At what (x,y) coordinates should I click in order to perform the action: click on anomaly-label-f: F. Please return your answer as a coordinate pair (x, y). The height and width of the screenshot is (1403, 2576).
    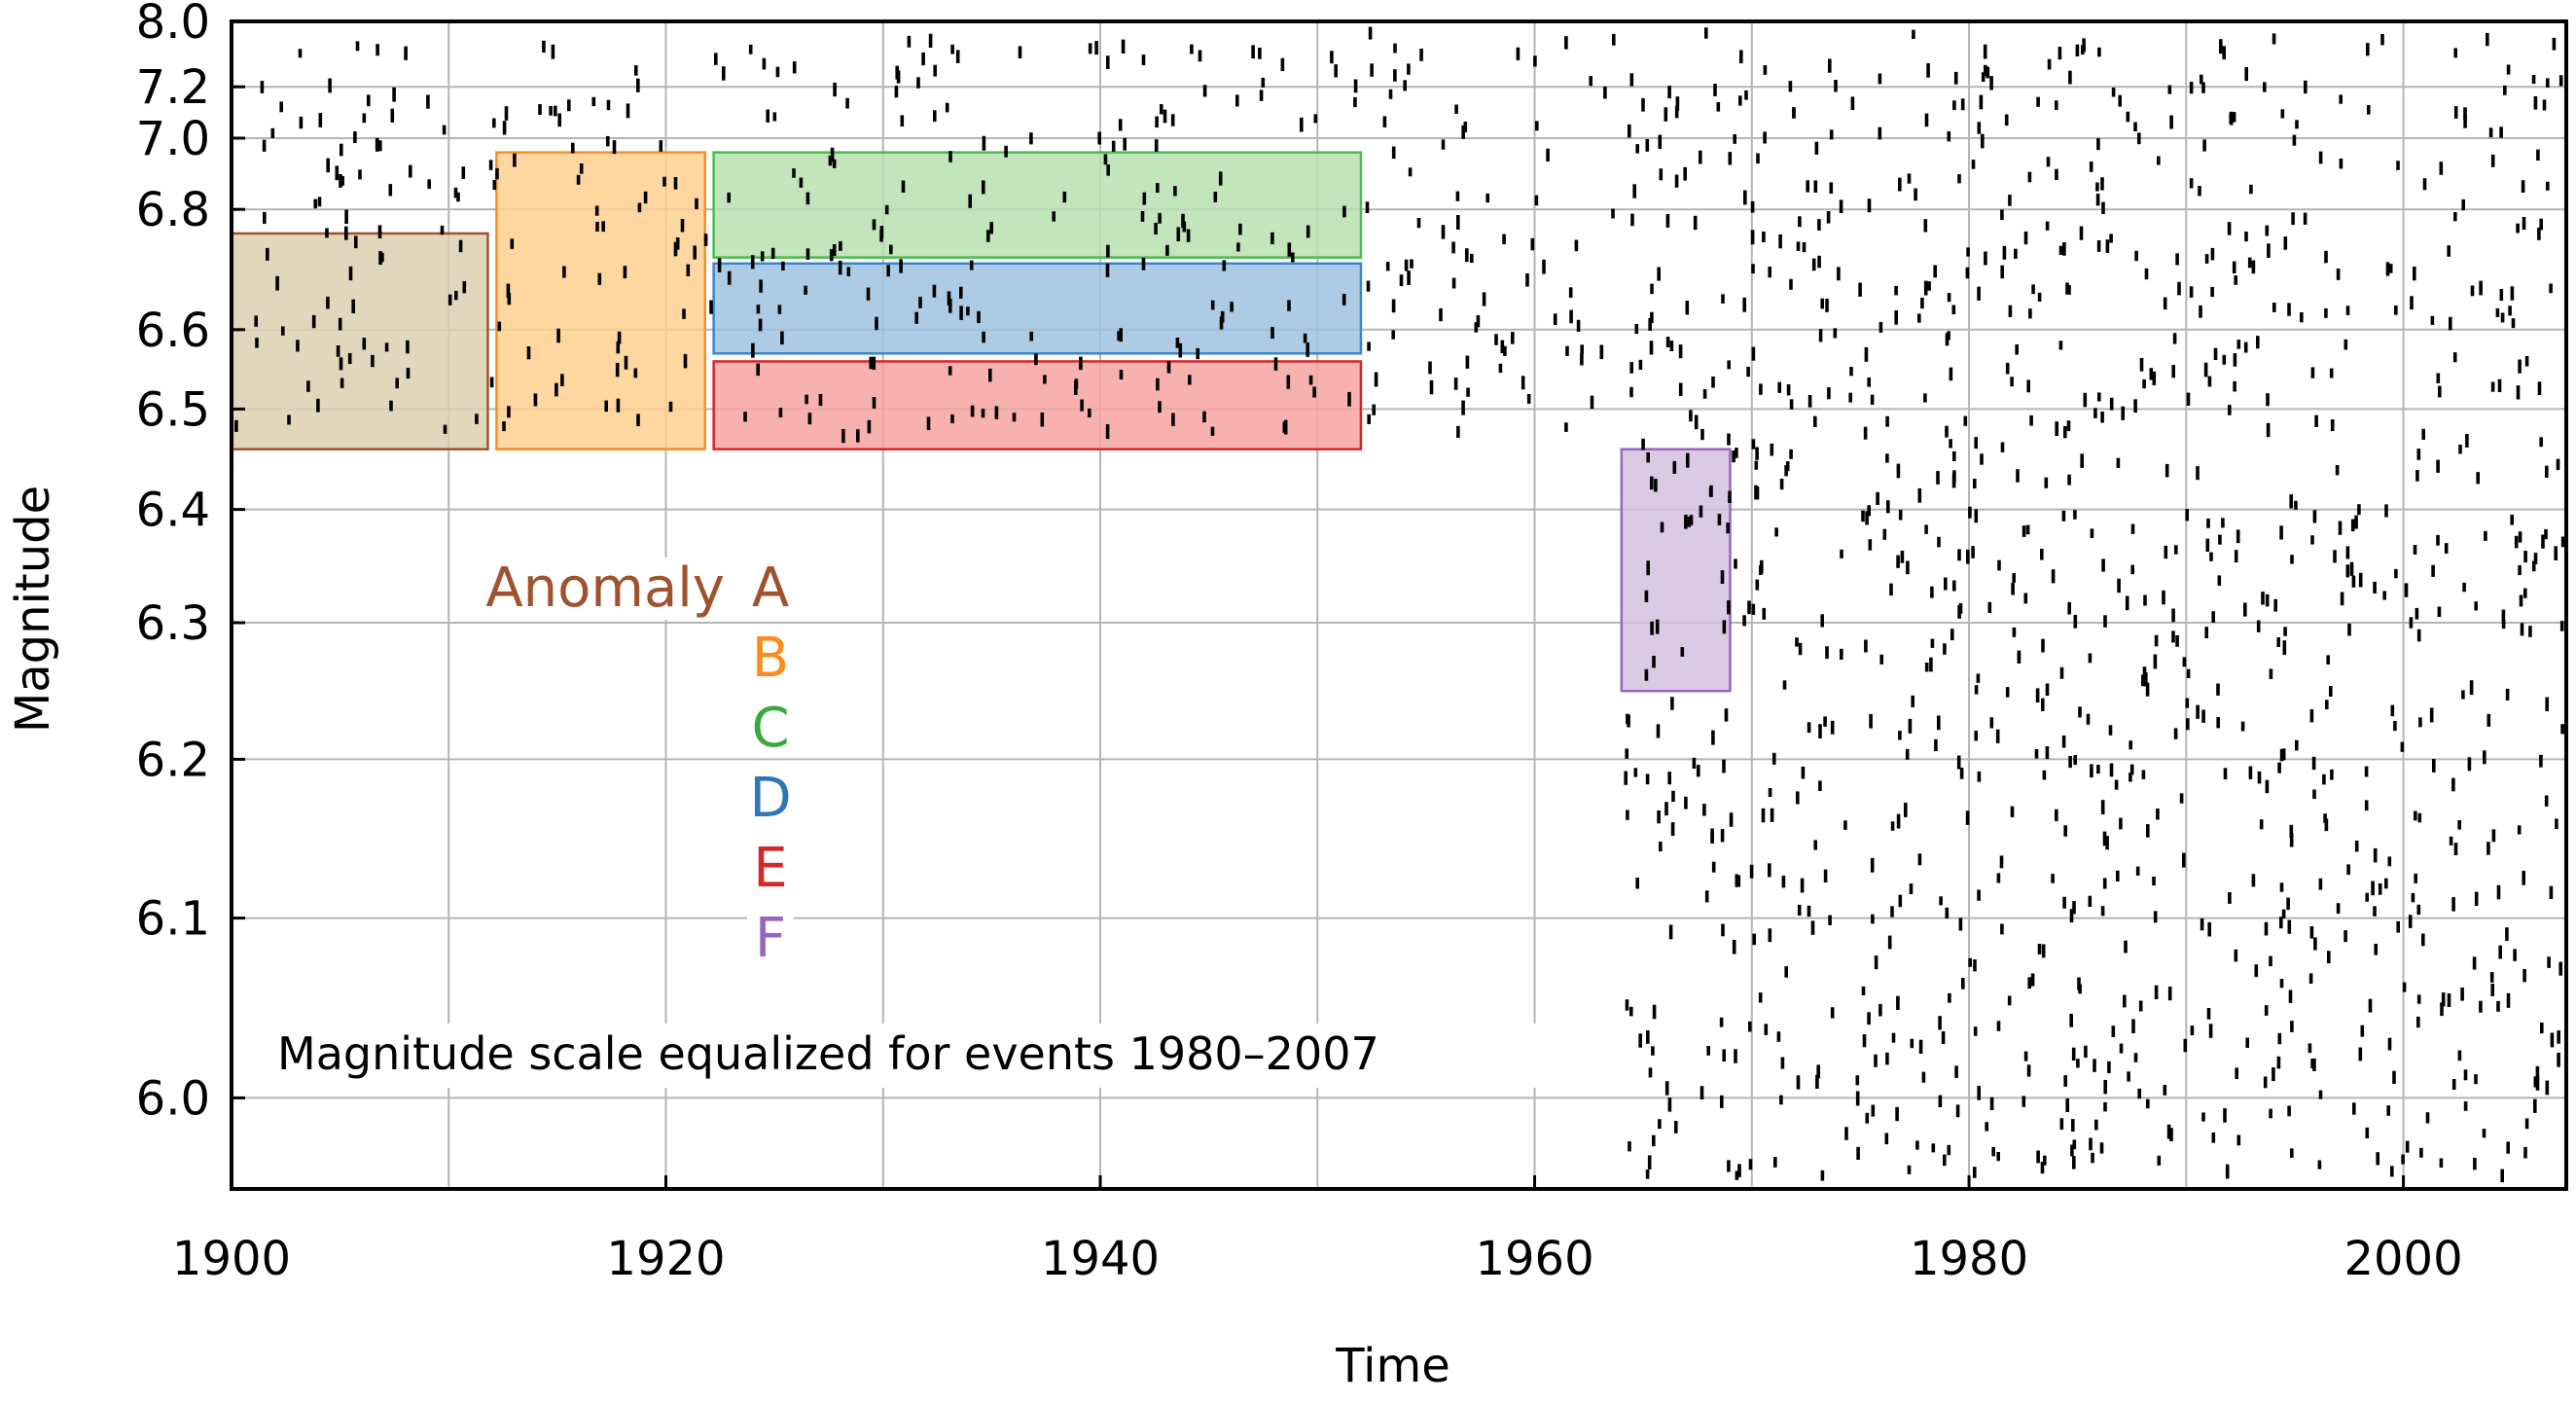
    Looking at the image, I should click on (770, 938).